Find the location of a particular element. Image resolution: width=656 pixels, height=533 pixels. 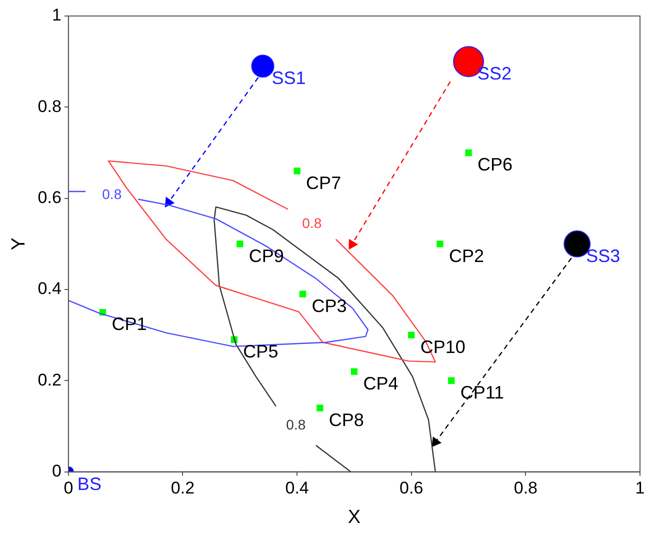

x-axis-title: X is located at coordinates (354, 517).